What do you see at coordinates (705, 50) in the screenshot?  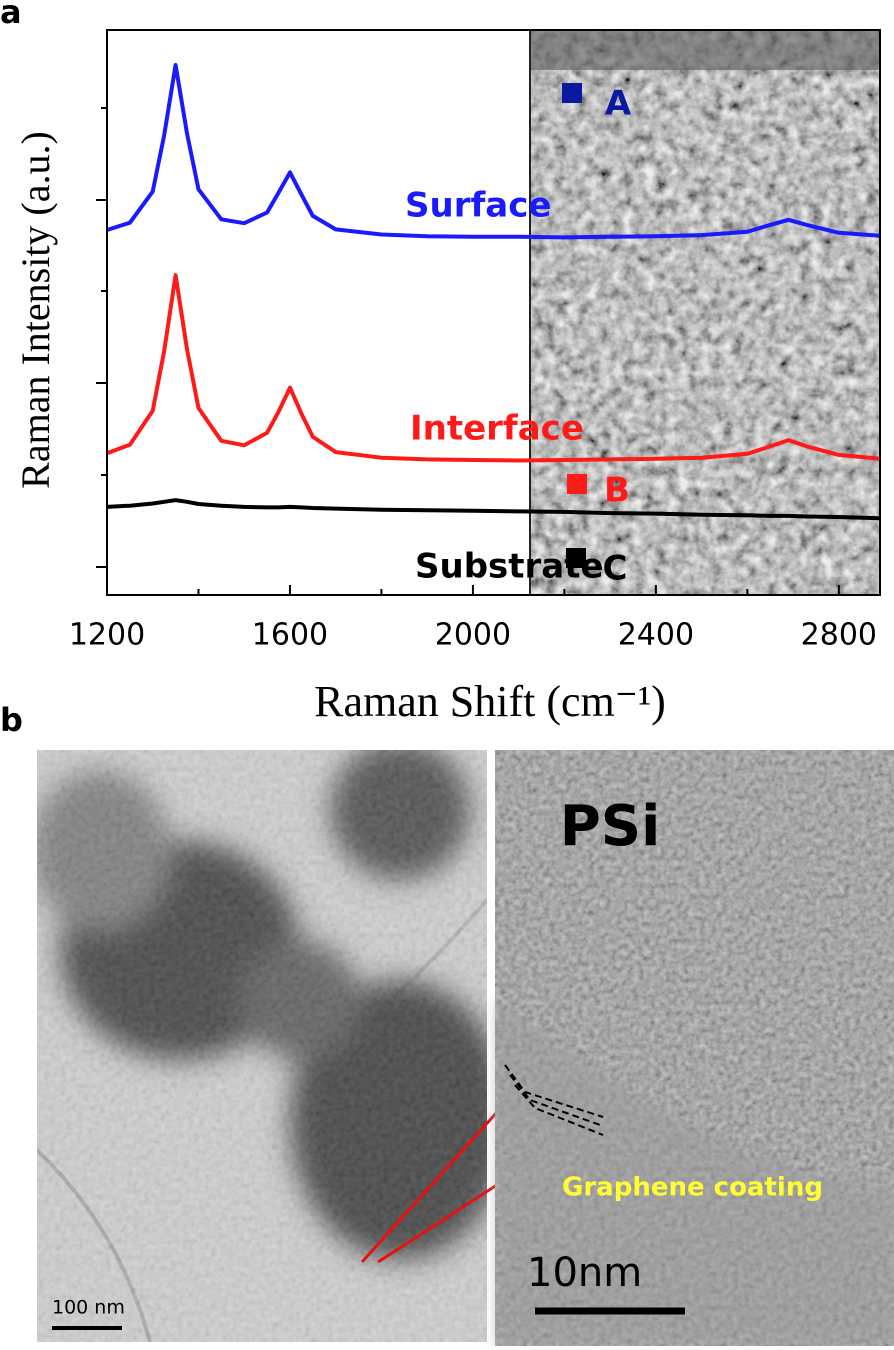 I see `sem-edge` at bounding box center [705, 50].